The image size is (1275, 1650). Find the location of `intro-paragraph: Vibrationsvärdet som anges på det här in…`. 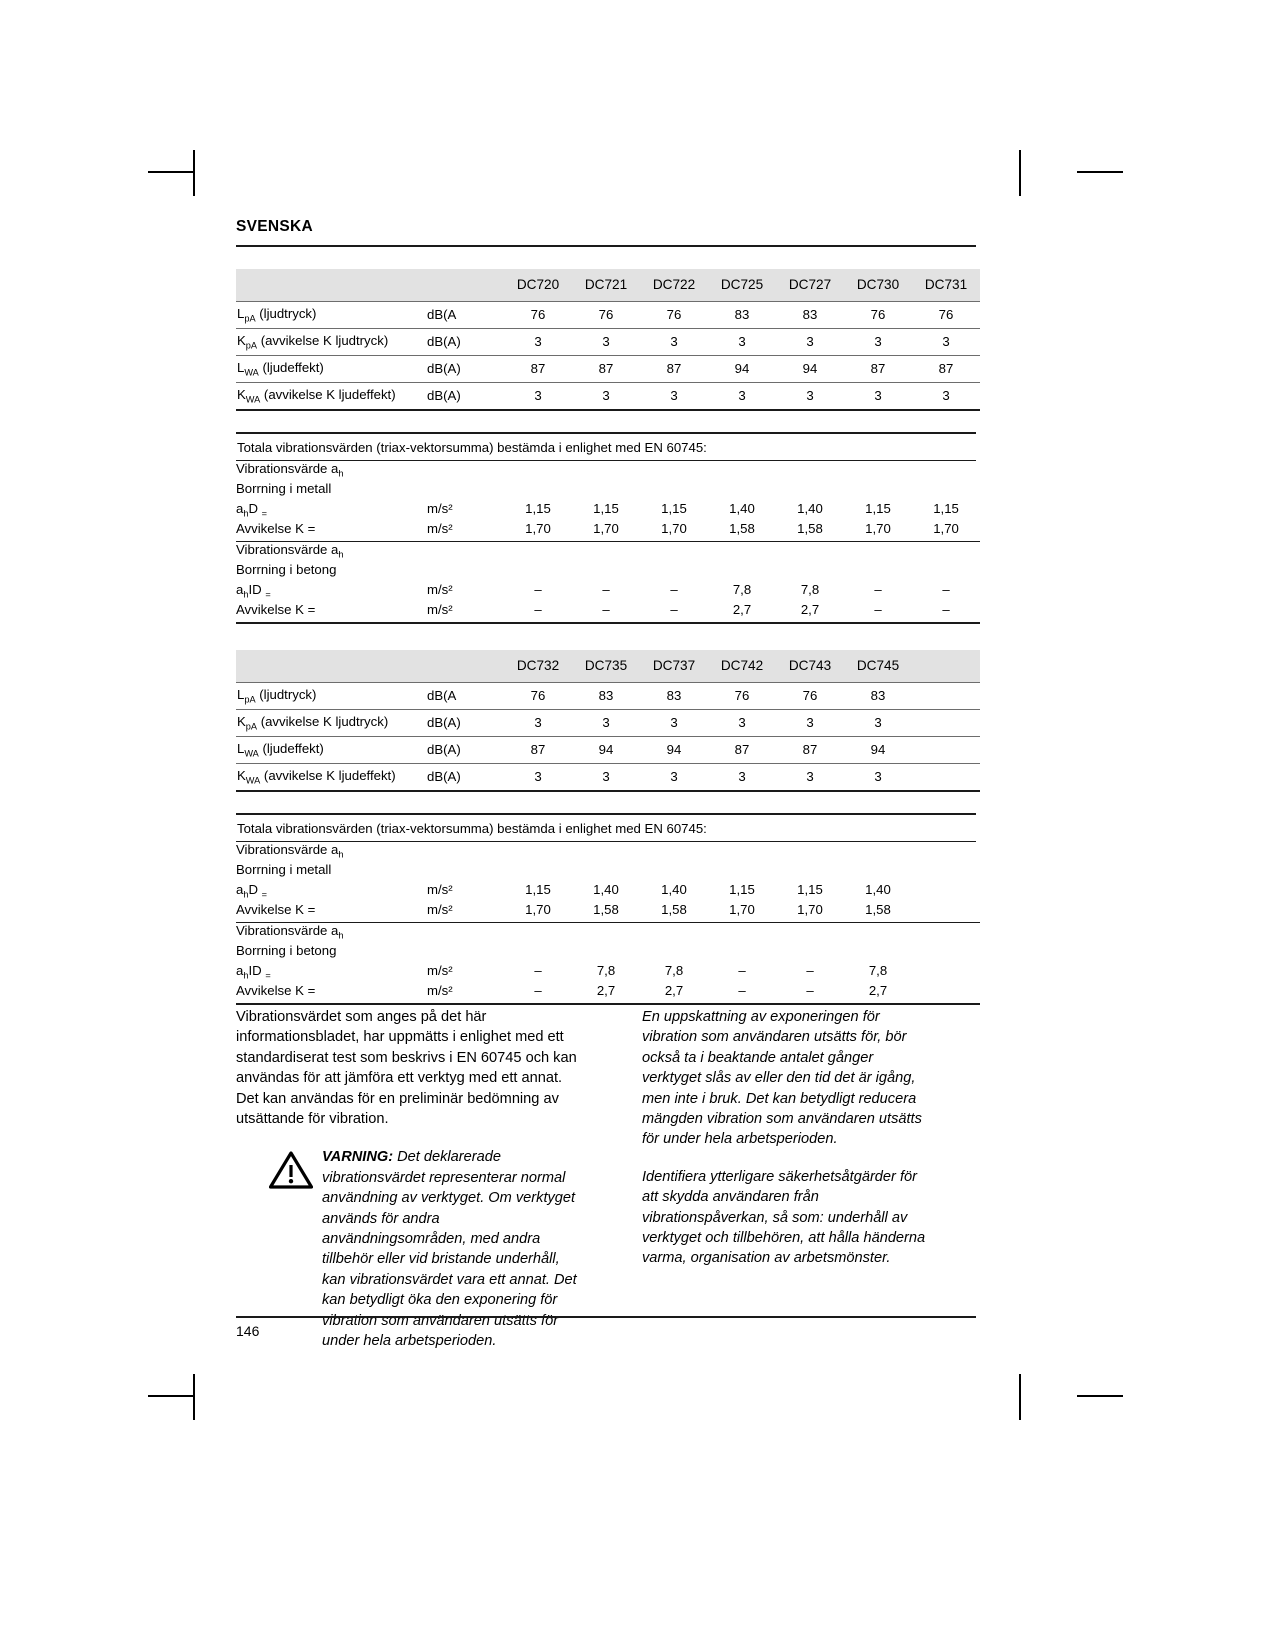

intro-paragraph: Vibrationsvärdet som anges på det här in… is located at coordinates (406, 1068).